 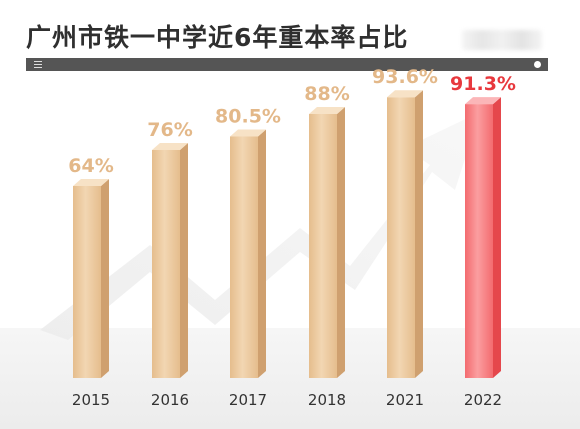 I want to click on category-label-2015: 2015, so click(x=91, y=400).